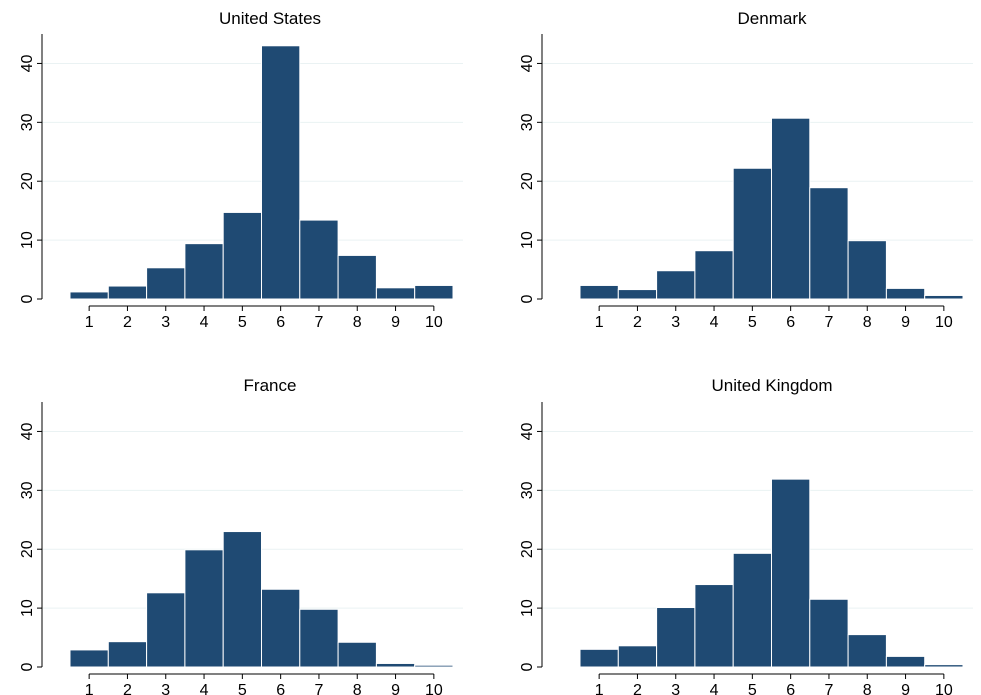  Describe the element at coordinates (270, 18) in the screenshot. I see `panel-title: United States` at that location.